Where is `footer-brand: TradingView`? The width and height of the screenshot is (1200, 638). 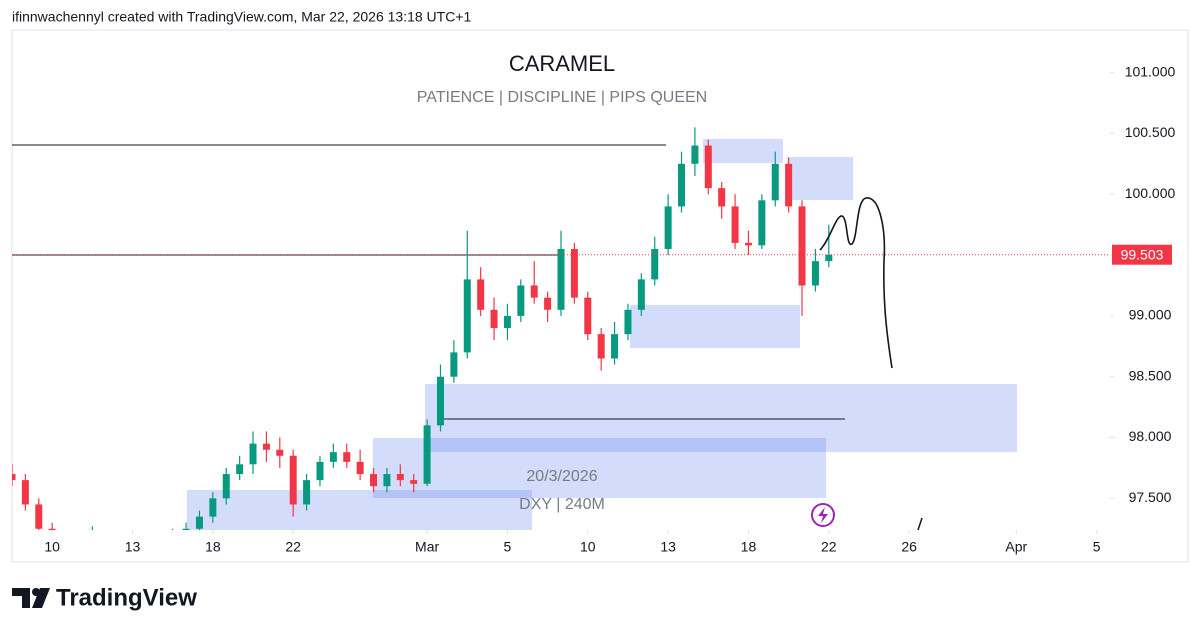 footer-brand: TradingView is located at coordinates (126, 597).